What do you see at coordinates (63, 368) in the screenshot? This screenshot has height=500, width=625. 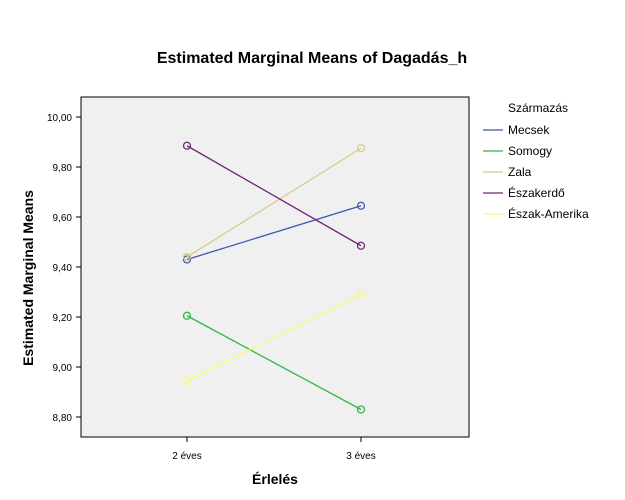 I see `y-tick-label: 9,00` at bounding box center [63, 368].